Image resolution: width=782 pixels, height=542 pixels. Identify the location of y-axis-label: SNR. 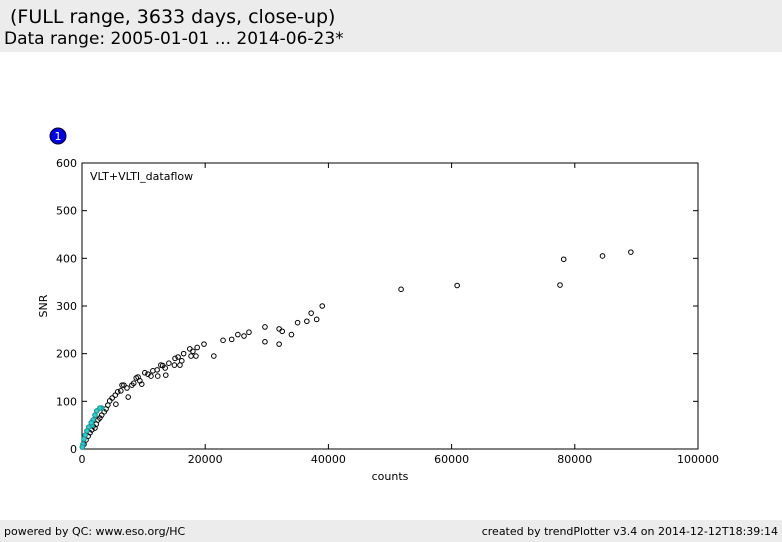
(43, 305).